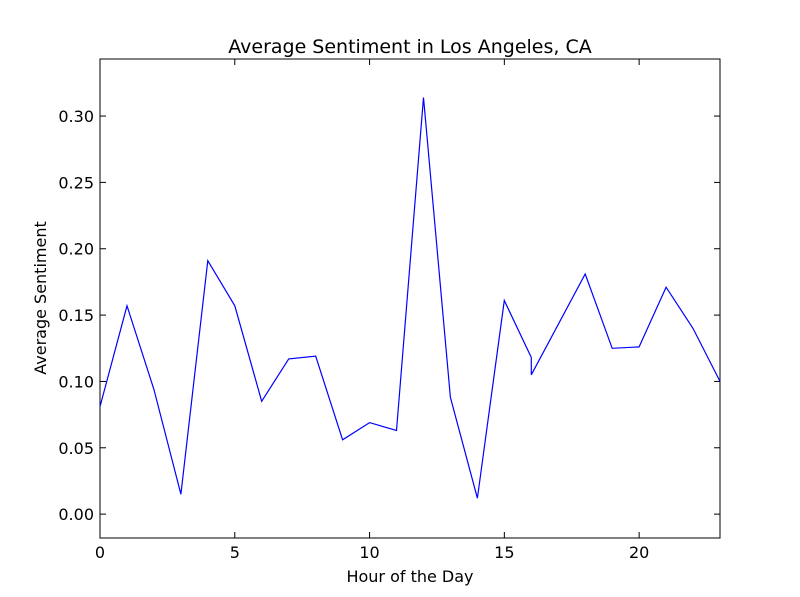 The height and width of the screenshot is (597, 800). What do you see at coordinates (40, 298) in the screenshot?
I see `y-axis-title: Average Sentiment` at bounding box center [40, 298].